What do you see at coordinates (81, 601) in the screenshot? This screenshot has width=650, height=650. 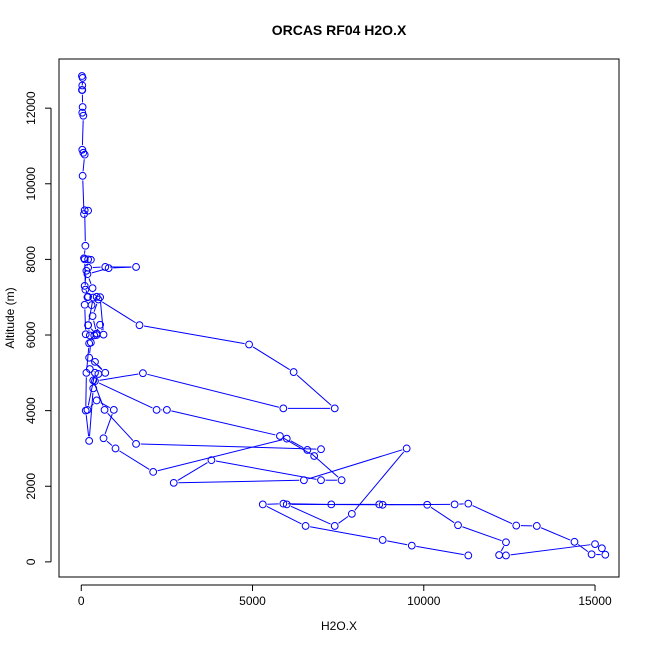 I see `x-tick-label: 0` at bounding box center [81, 601].